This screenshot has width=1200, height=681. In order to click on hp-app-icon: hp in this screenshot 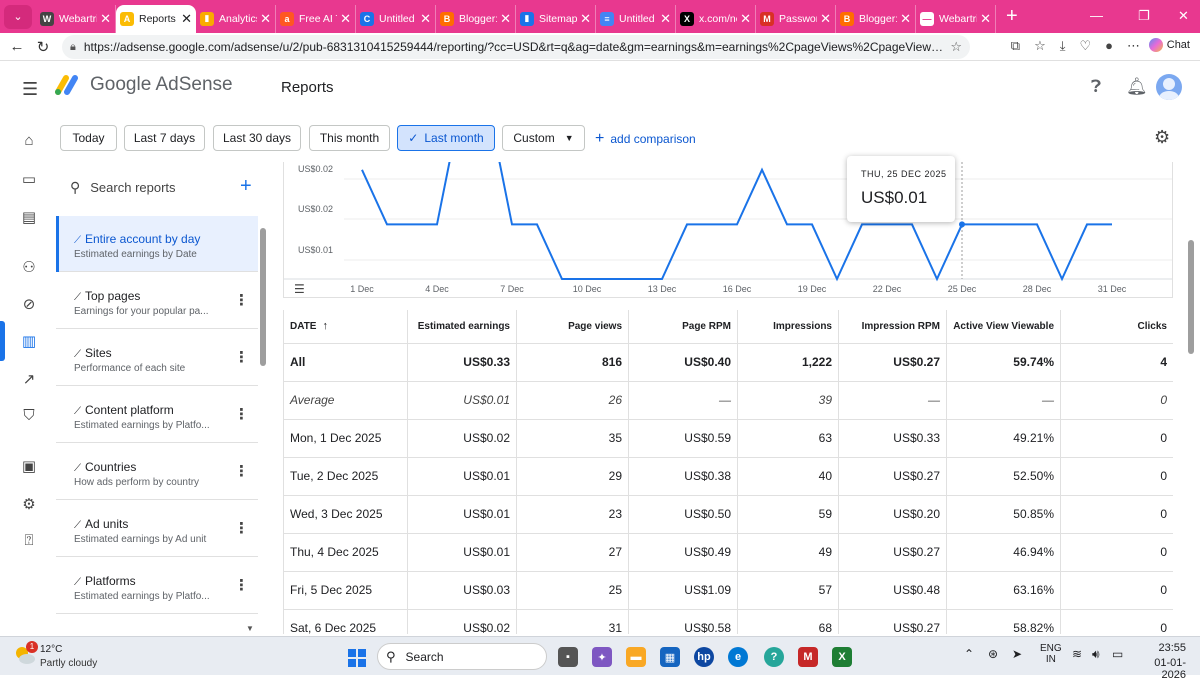, I will do `click(704, 657)`.